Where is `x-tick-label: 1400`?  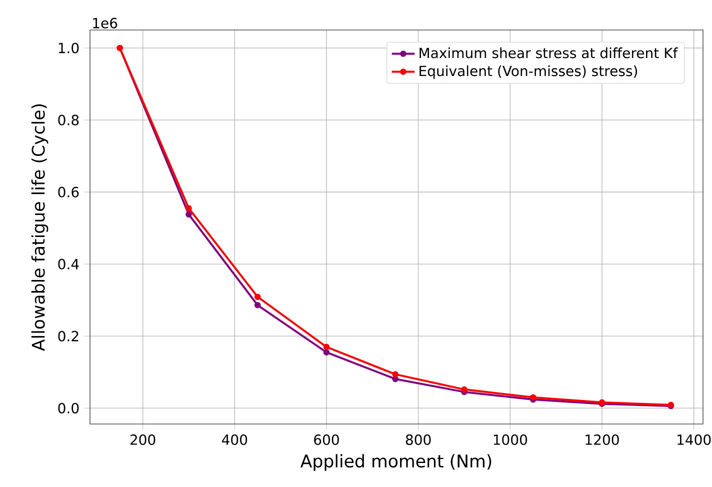
x-tick-label: 1400 is located at coordinates (694, 439).